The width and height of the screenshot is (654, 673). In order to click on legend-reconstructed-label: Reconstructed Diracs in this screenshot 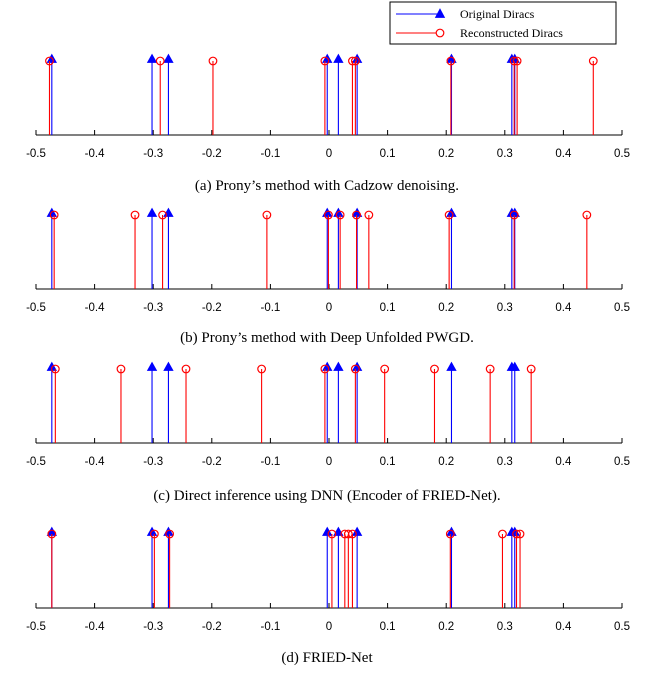, I will do `click(511, 33)`.